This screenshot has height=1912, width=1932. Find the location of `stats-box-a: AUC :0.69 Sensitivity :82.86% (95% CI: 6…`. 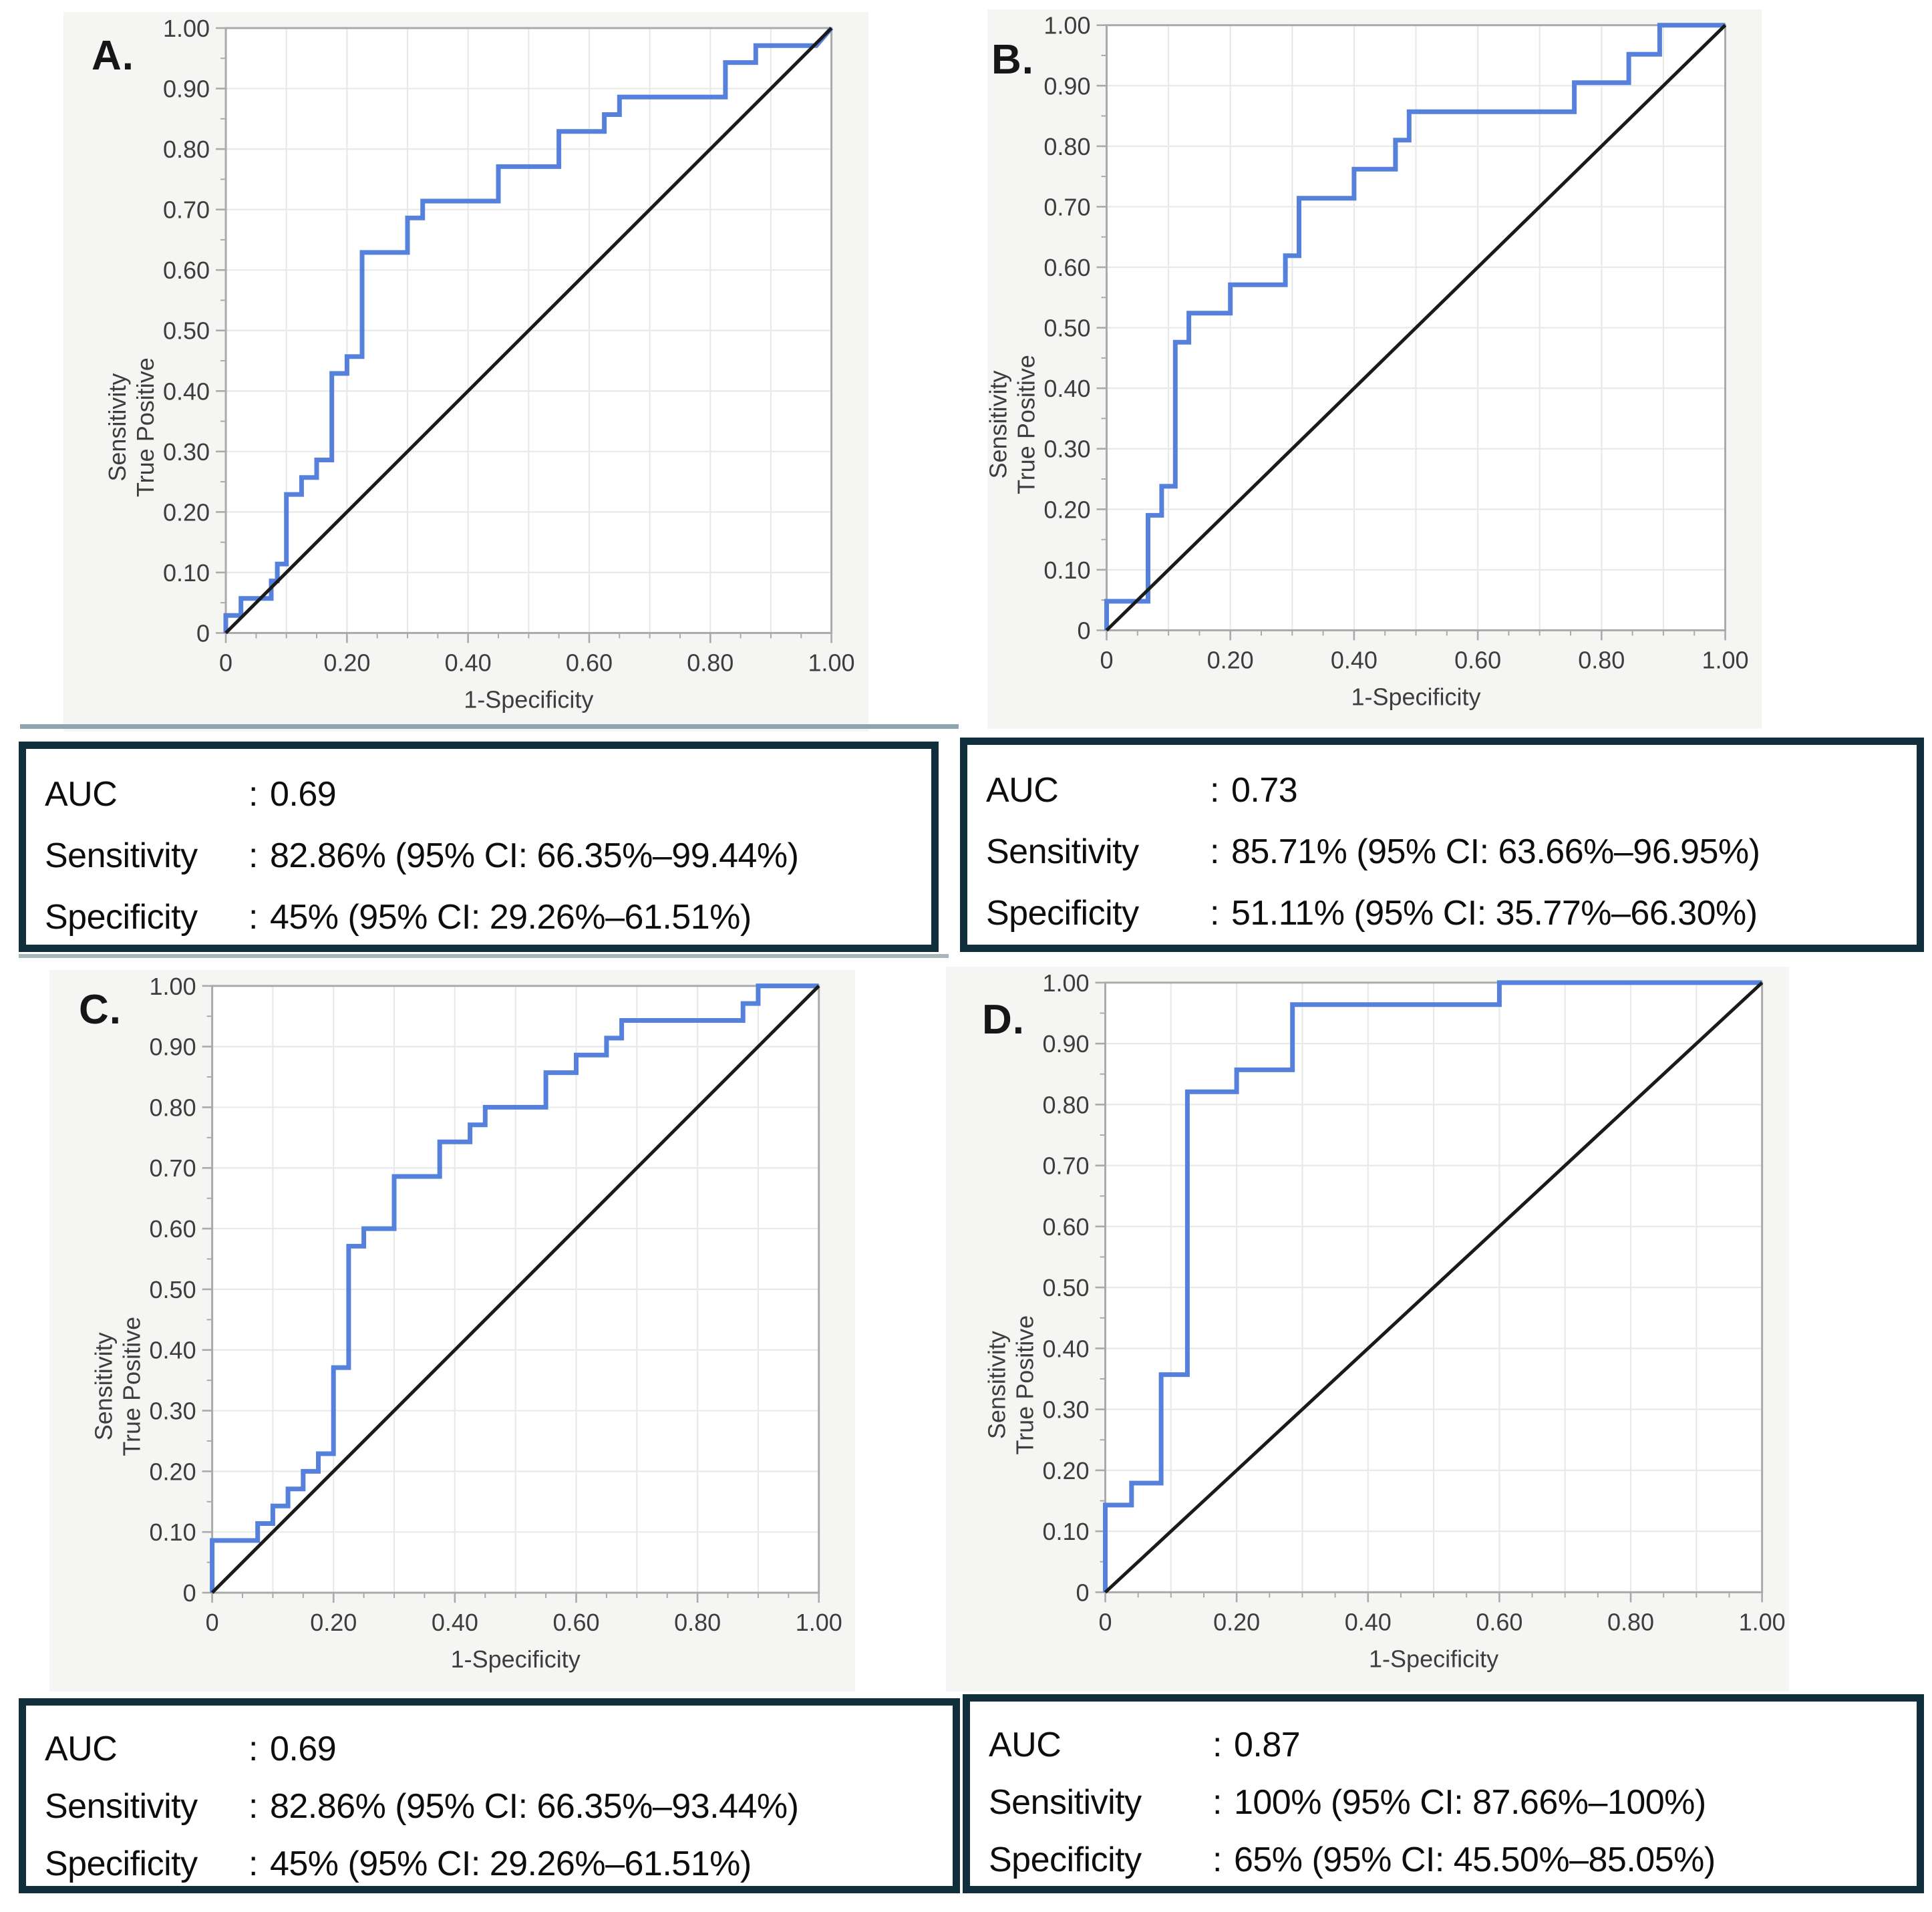

stats-box-a: AUC :0.69 Sensitivity :82.86% (95% CI: 6… is located at coordinates (479, 847).